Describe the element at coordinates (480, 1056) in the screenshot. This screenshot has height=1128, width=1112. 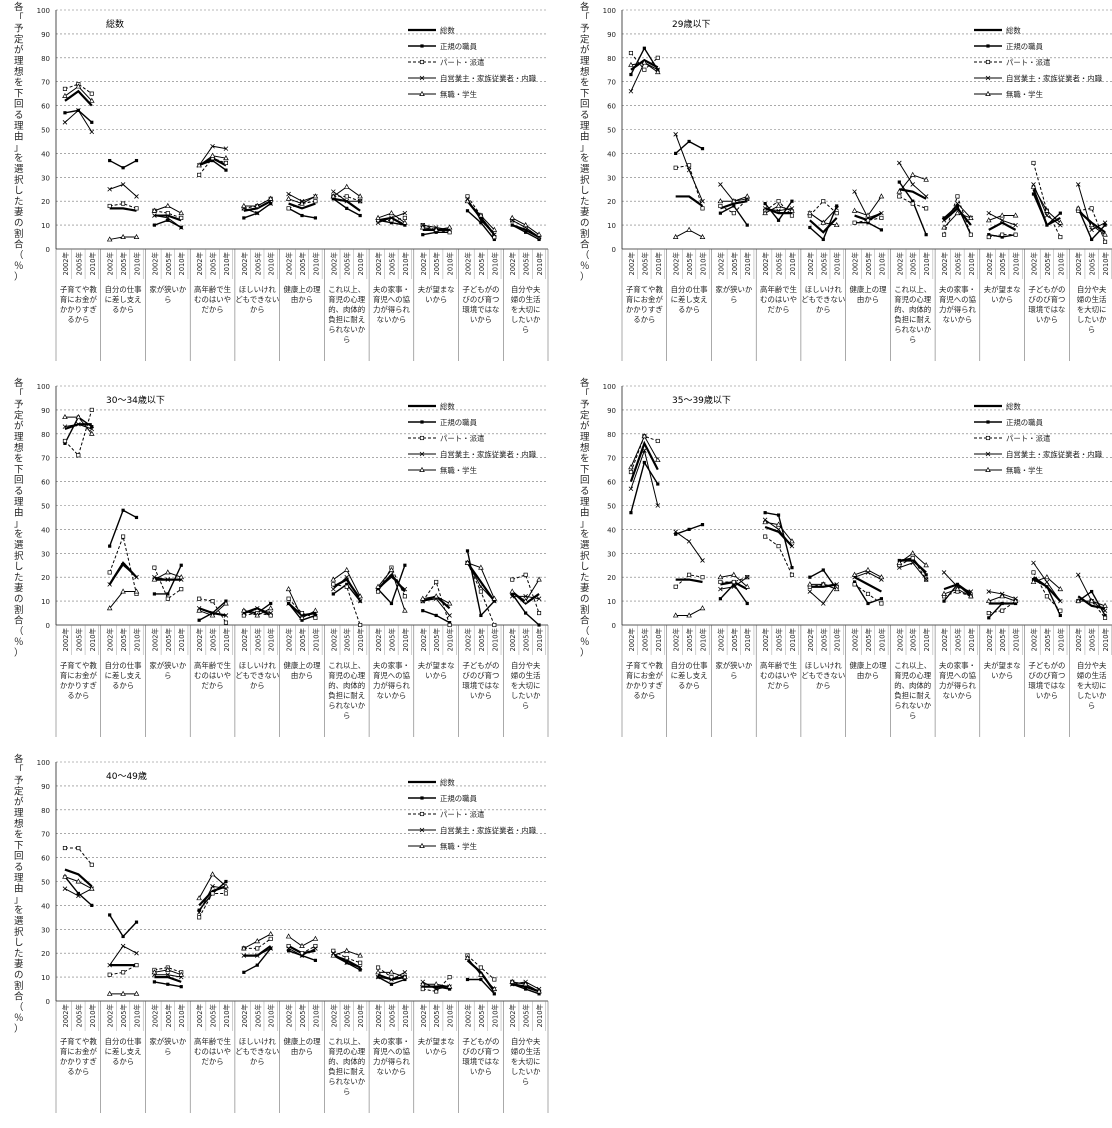
I see `category-label: 子どもがのびのび育つ環境ではないから` at that location.